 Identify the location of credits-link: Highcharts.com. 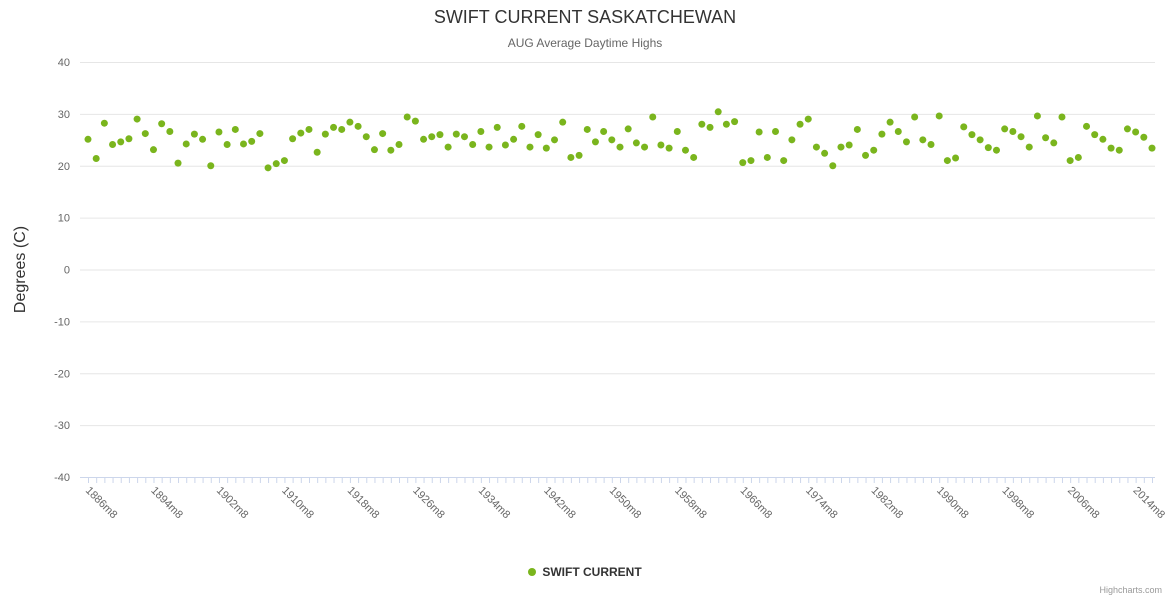
(1130, 590).